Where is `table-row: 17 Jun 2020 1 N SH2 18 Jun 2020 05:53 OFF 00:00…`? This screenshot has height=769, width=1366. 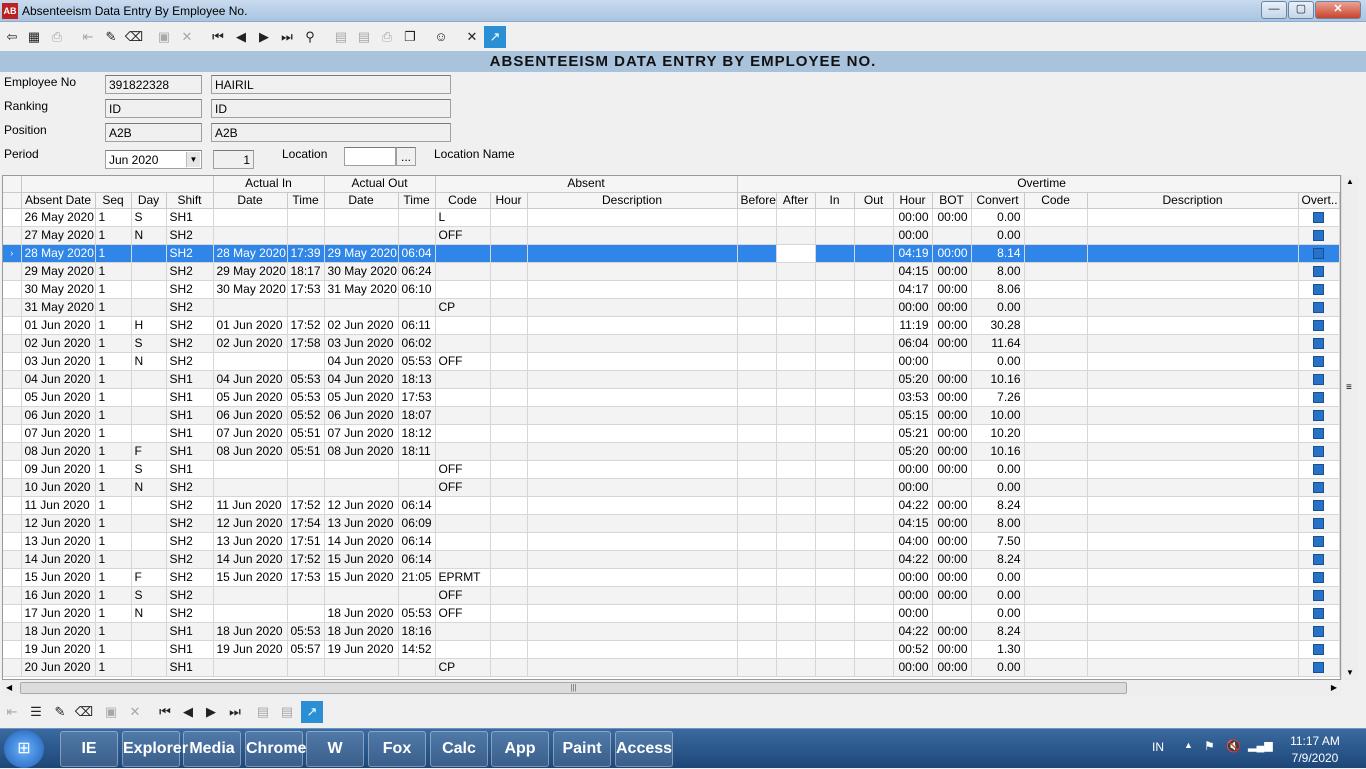
table-row: 17 Jun 2020 1 N SH2 18 Jun 2020 05:53 OFF 00:00… is located at coordinates (671, 613).